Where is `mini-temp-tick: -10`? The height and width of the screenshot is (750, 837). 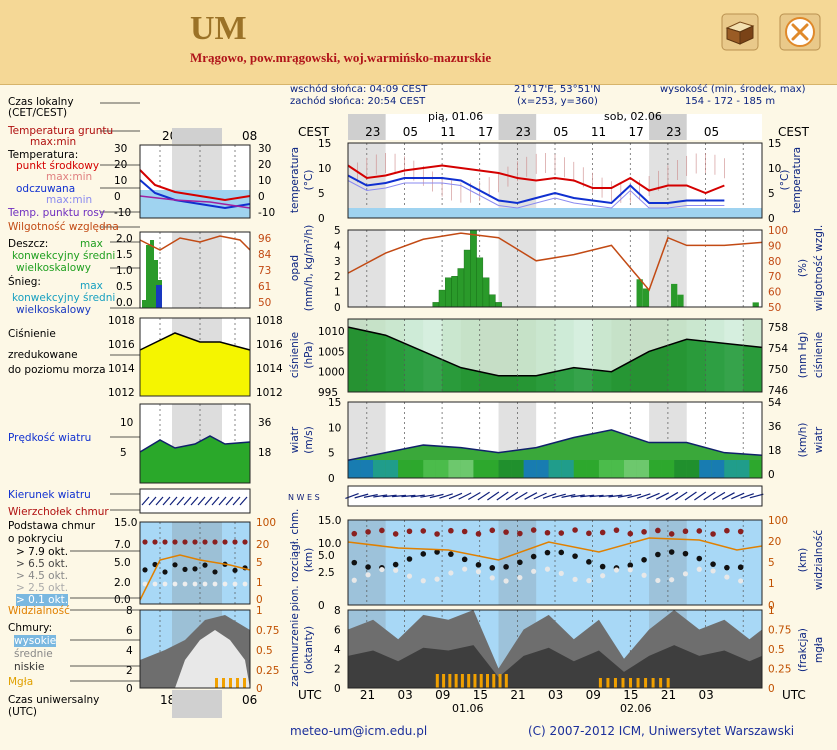
mini-temp-tick: -10 is located at coordinates (122, 213).